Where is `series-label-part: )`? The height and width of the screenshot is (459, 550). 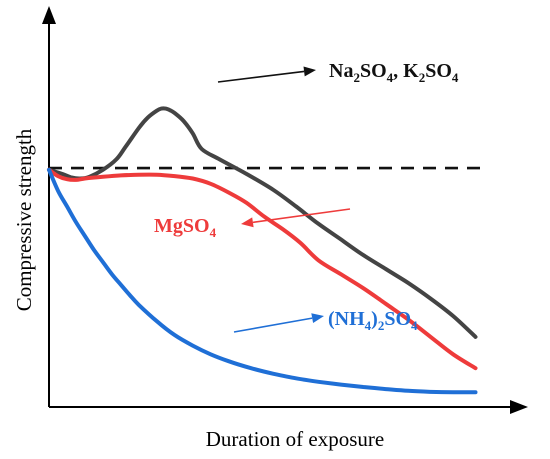 series-label-part: ) is located at coordinates (374, 319).